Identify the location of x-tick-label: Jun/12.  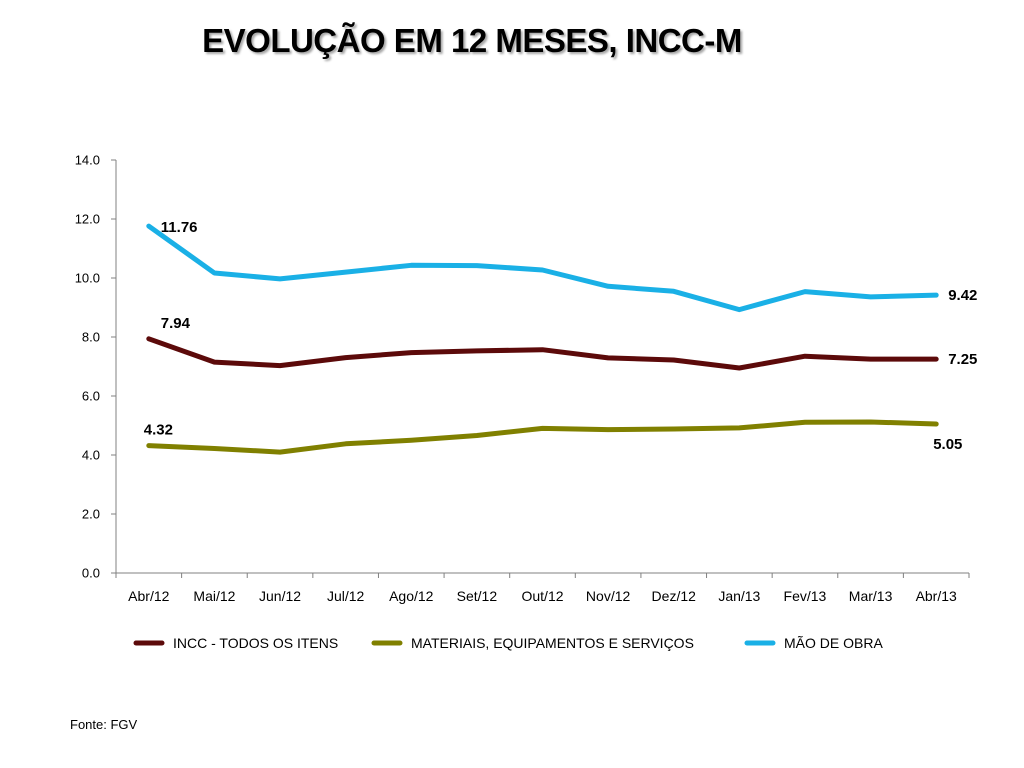
(280, 596).